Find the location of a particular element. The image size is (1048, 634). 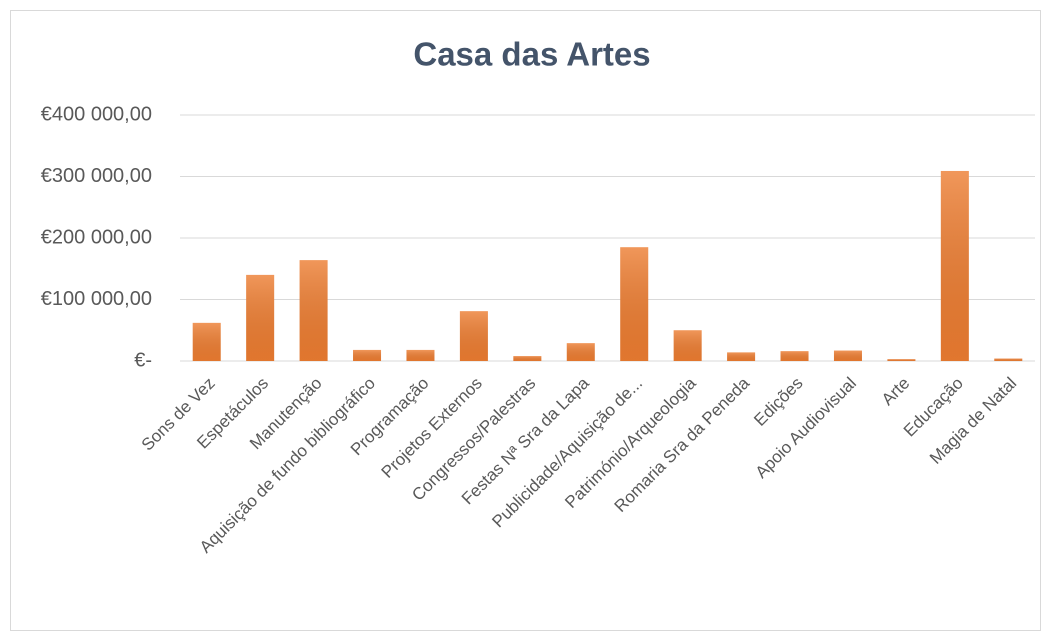

y-tick-label: €300 000,00 is located at coordinates (96, 176).